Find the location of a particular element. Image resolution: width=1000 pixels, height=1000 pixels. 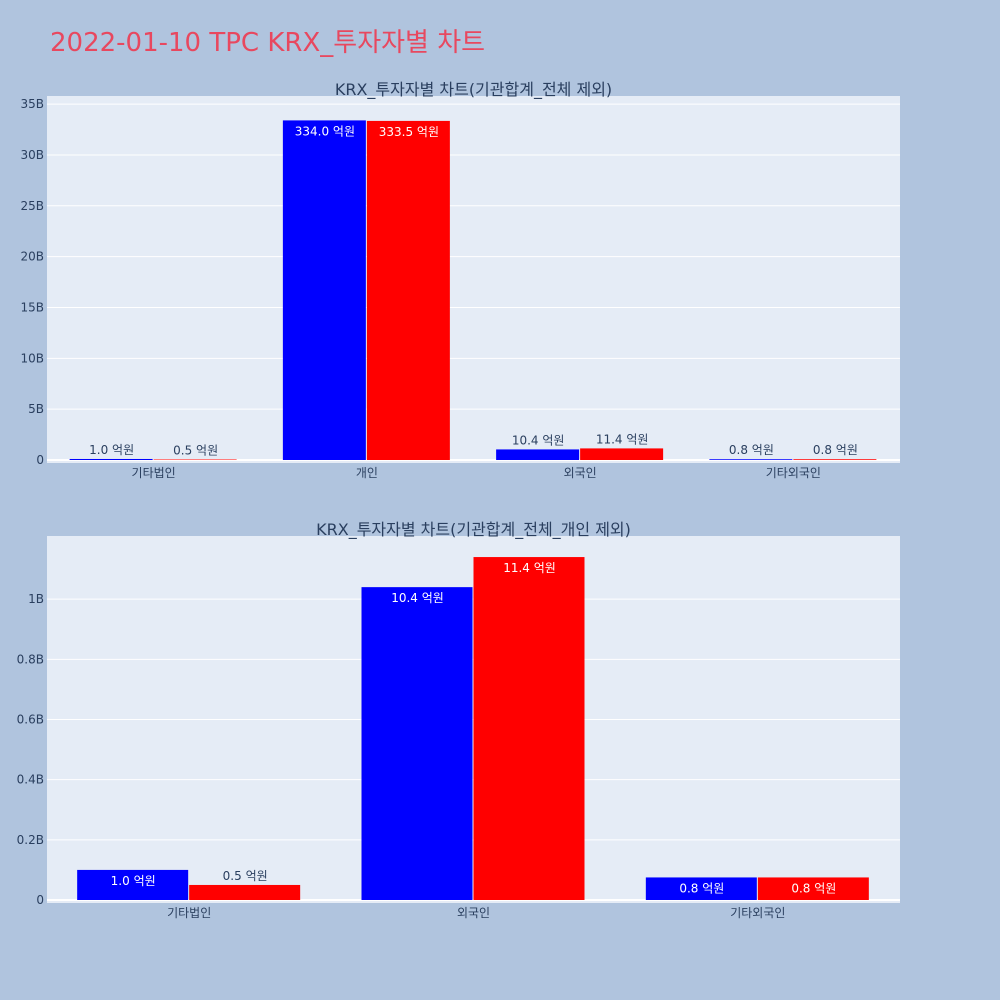

chart-title: KRX_투자자별 차트(기관합계_전체 제외) is located at coordinates (473, 90).